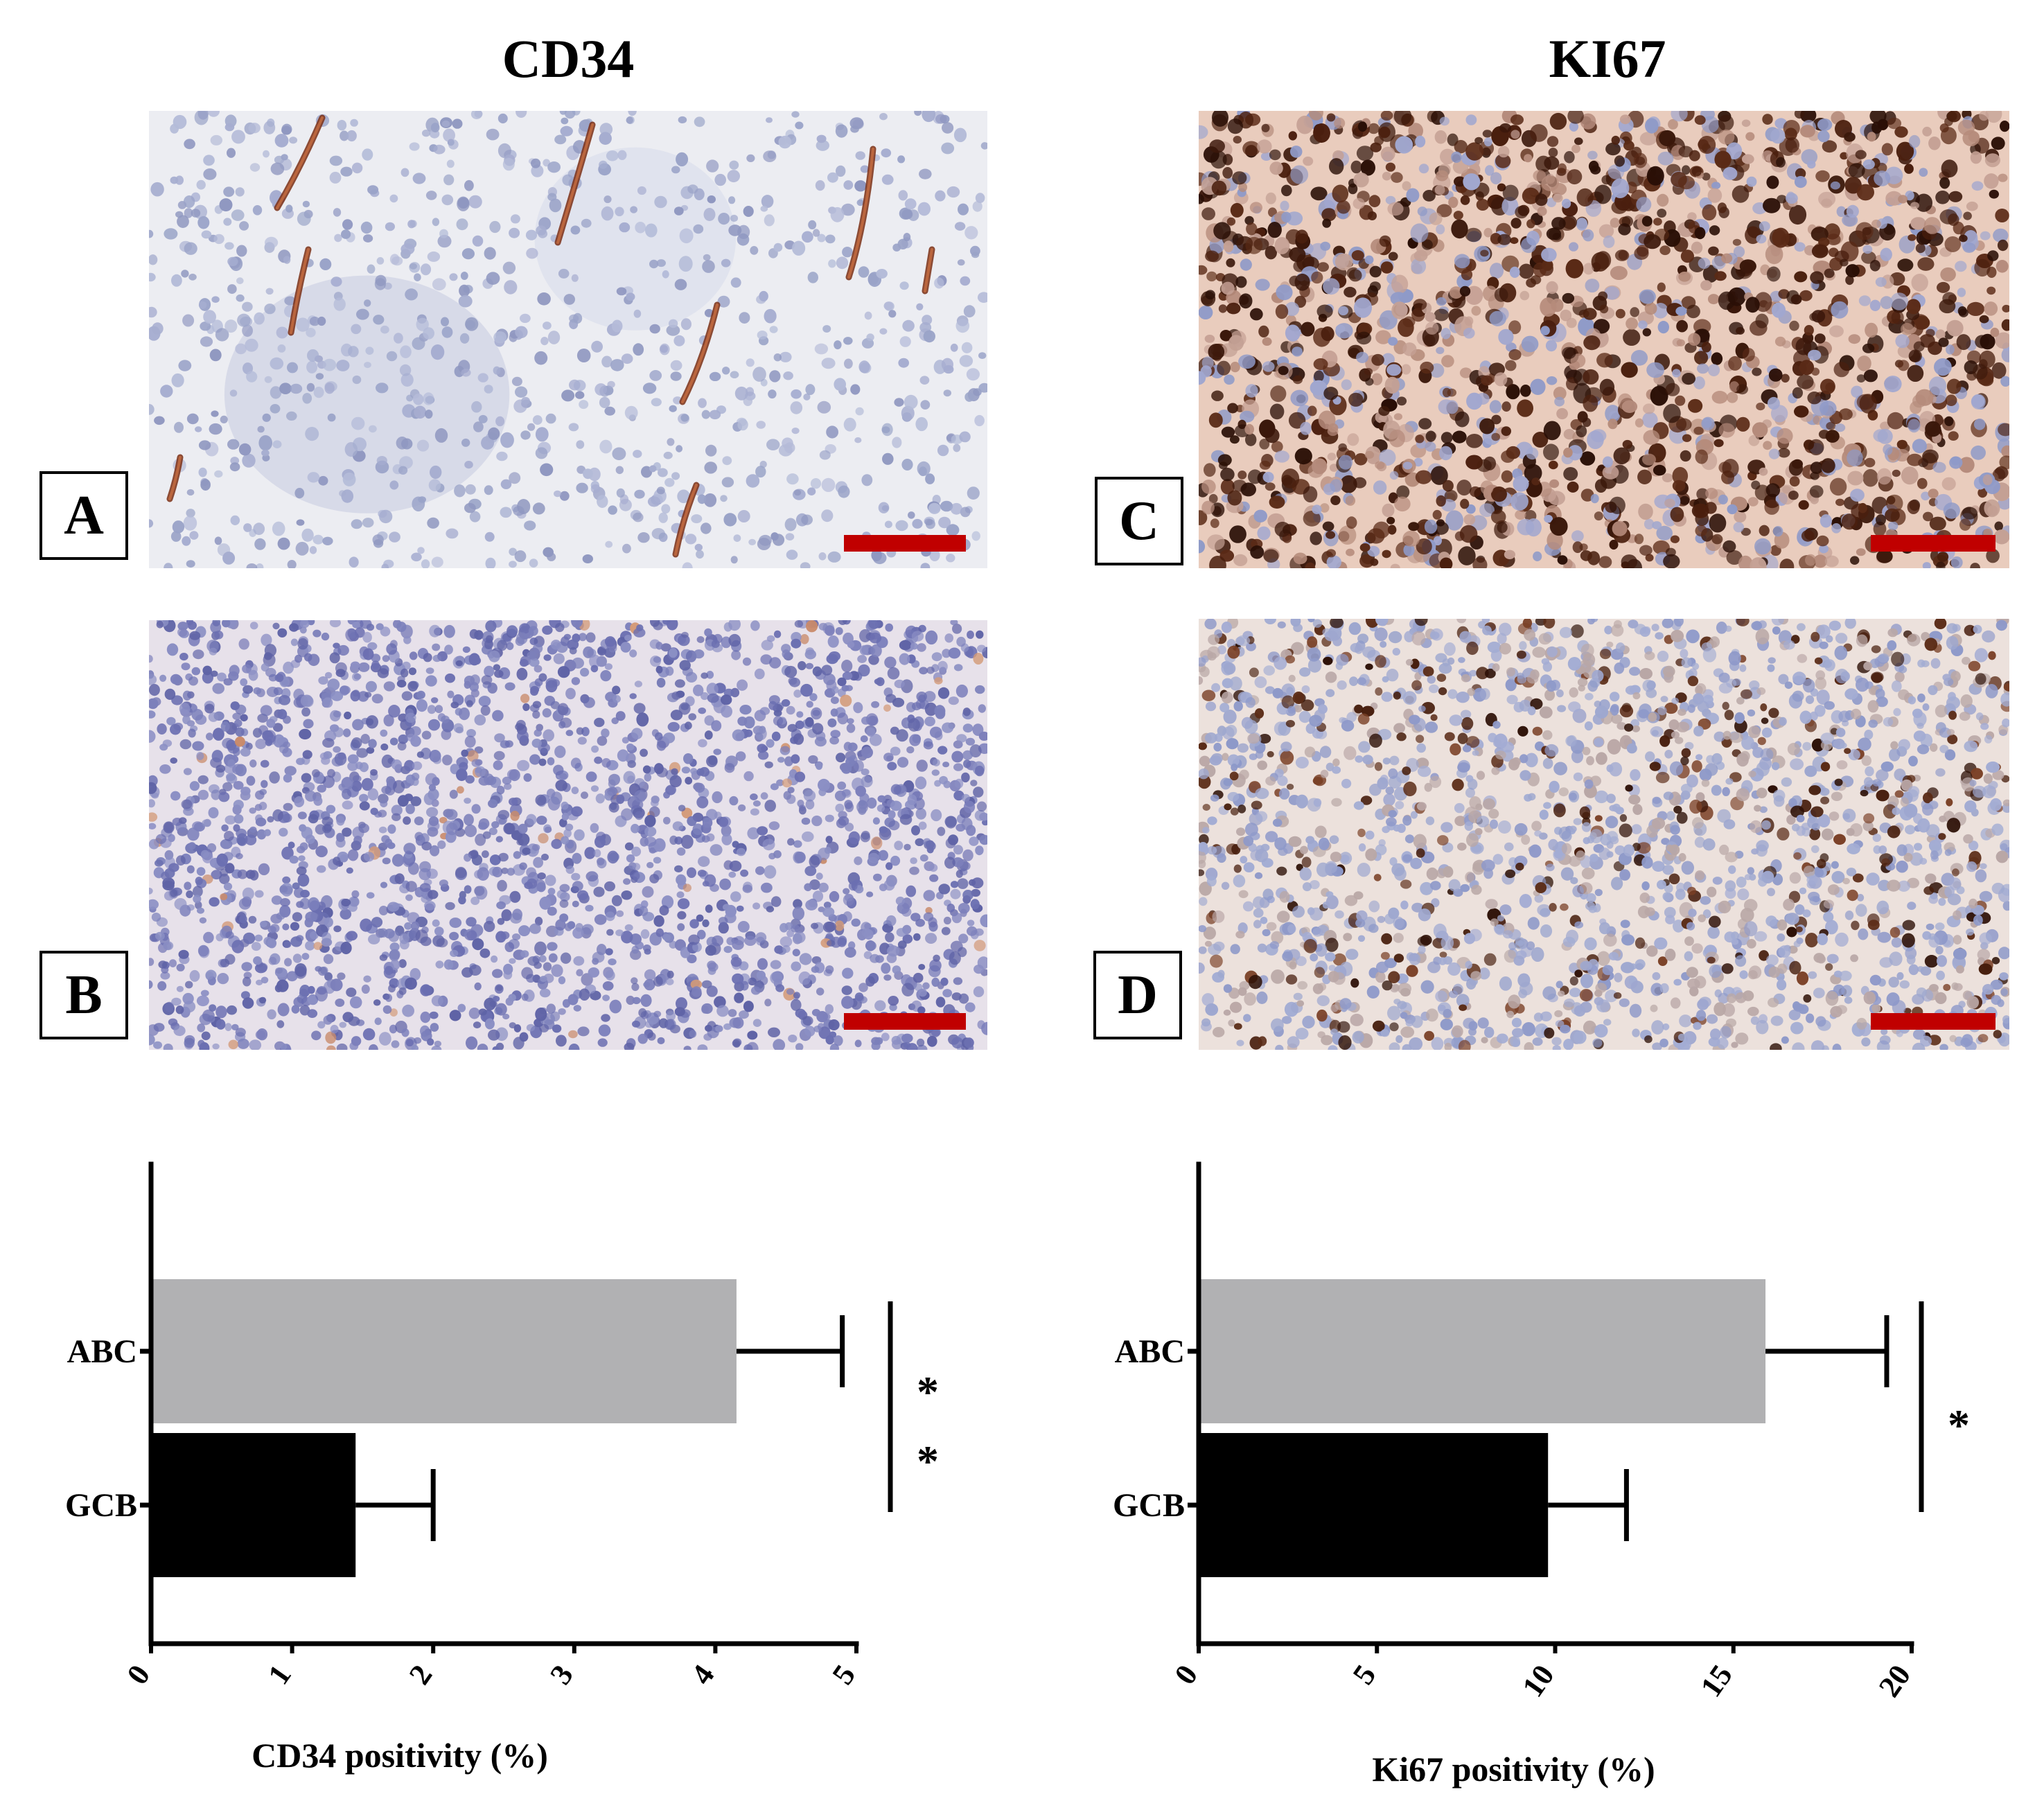  What do you see at coordinates (83, 995) in the screenshot?
I see `panel-label-b: B` at bounding box center [83, 995].